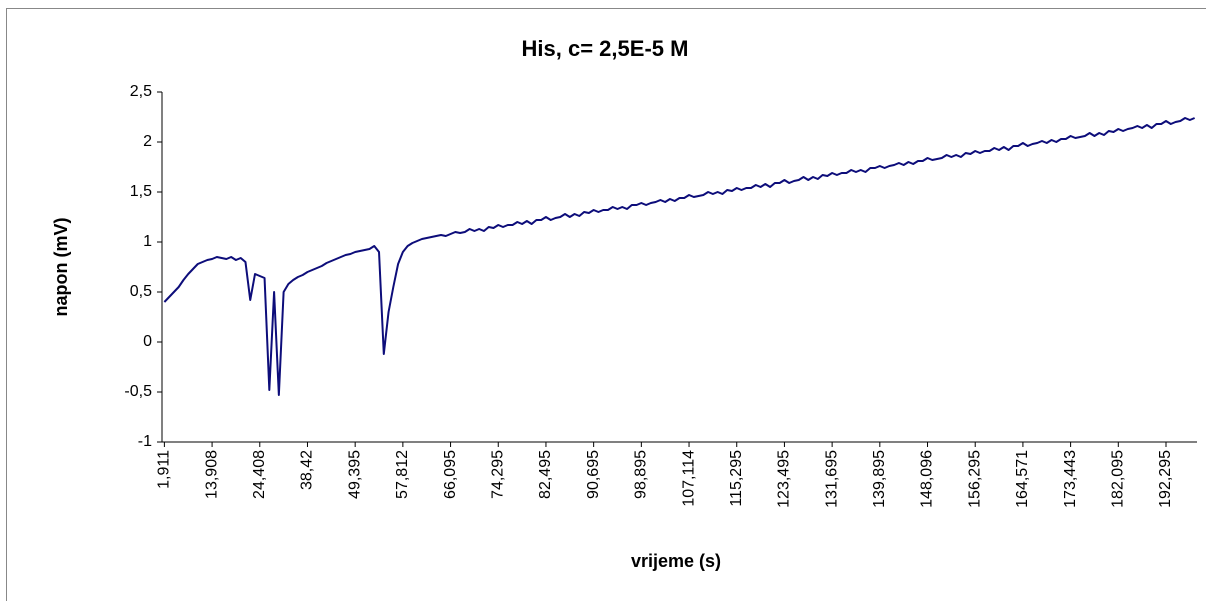 The height and width of the screenshot is (601, 1206). Describe the element at coordinates (147, 241) in the screenshot. I see `y-tick-label: 1` at that location.